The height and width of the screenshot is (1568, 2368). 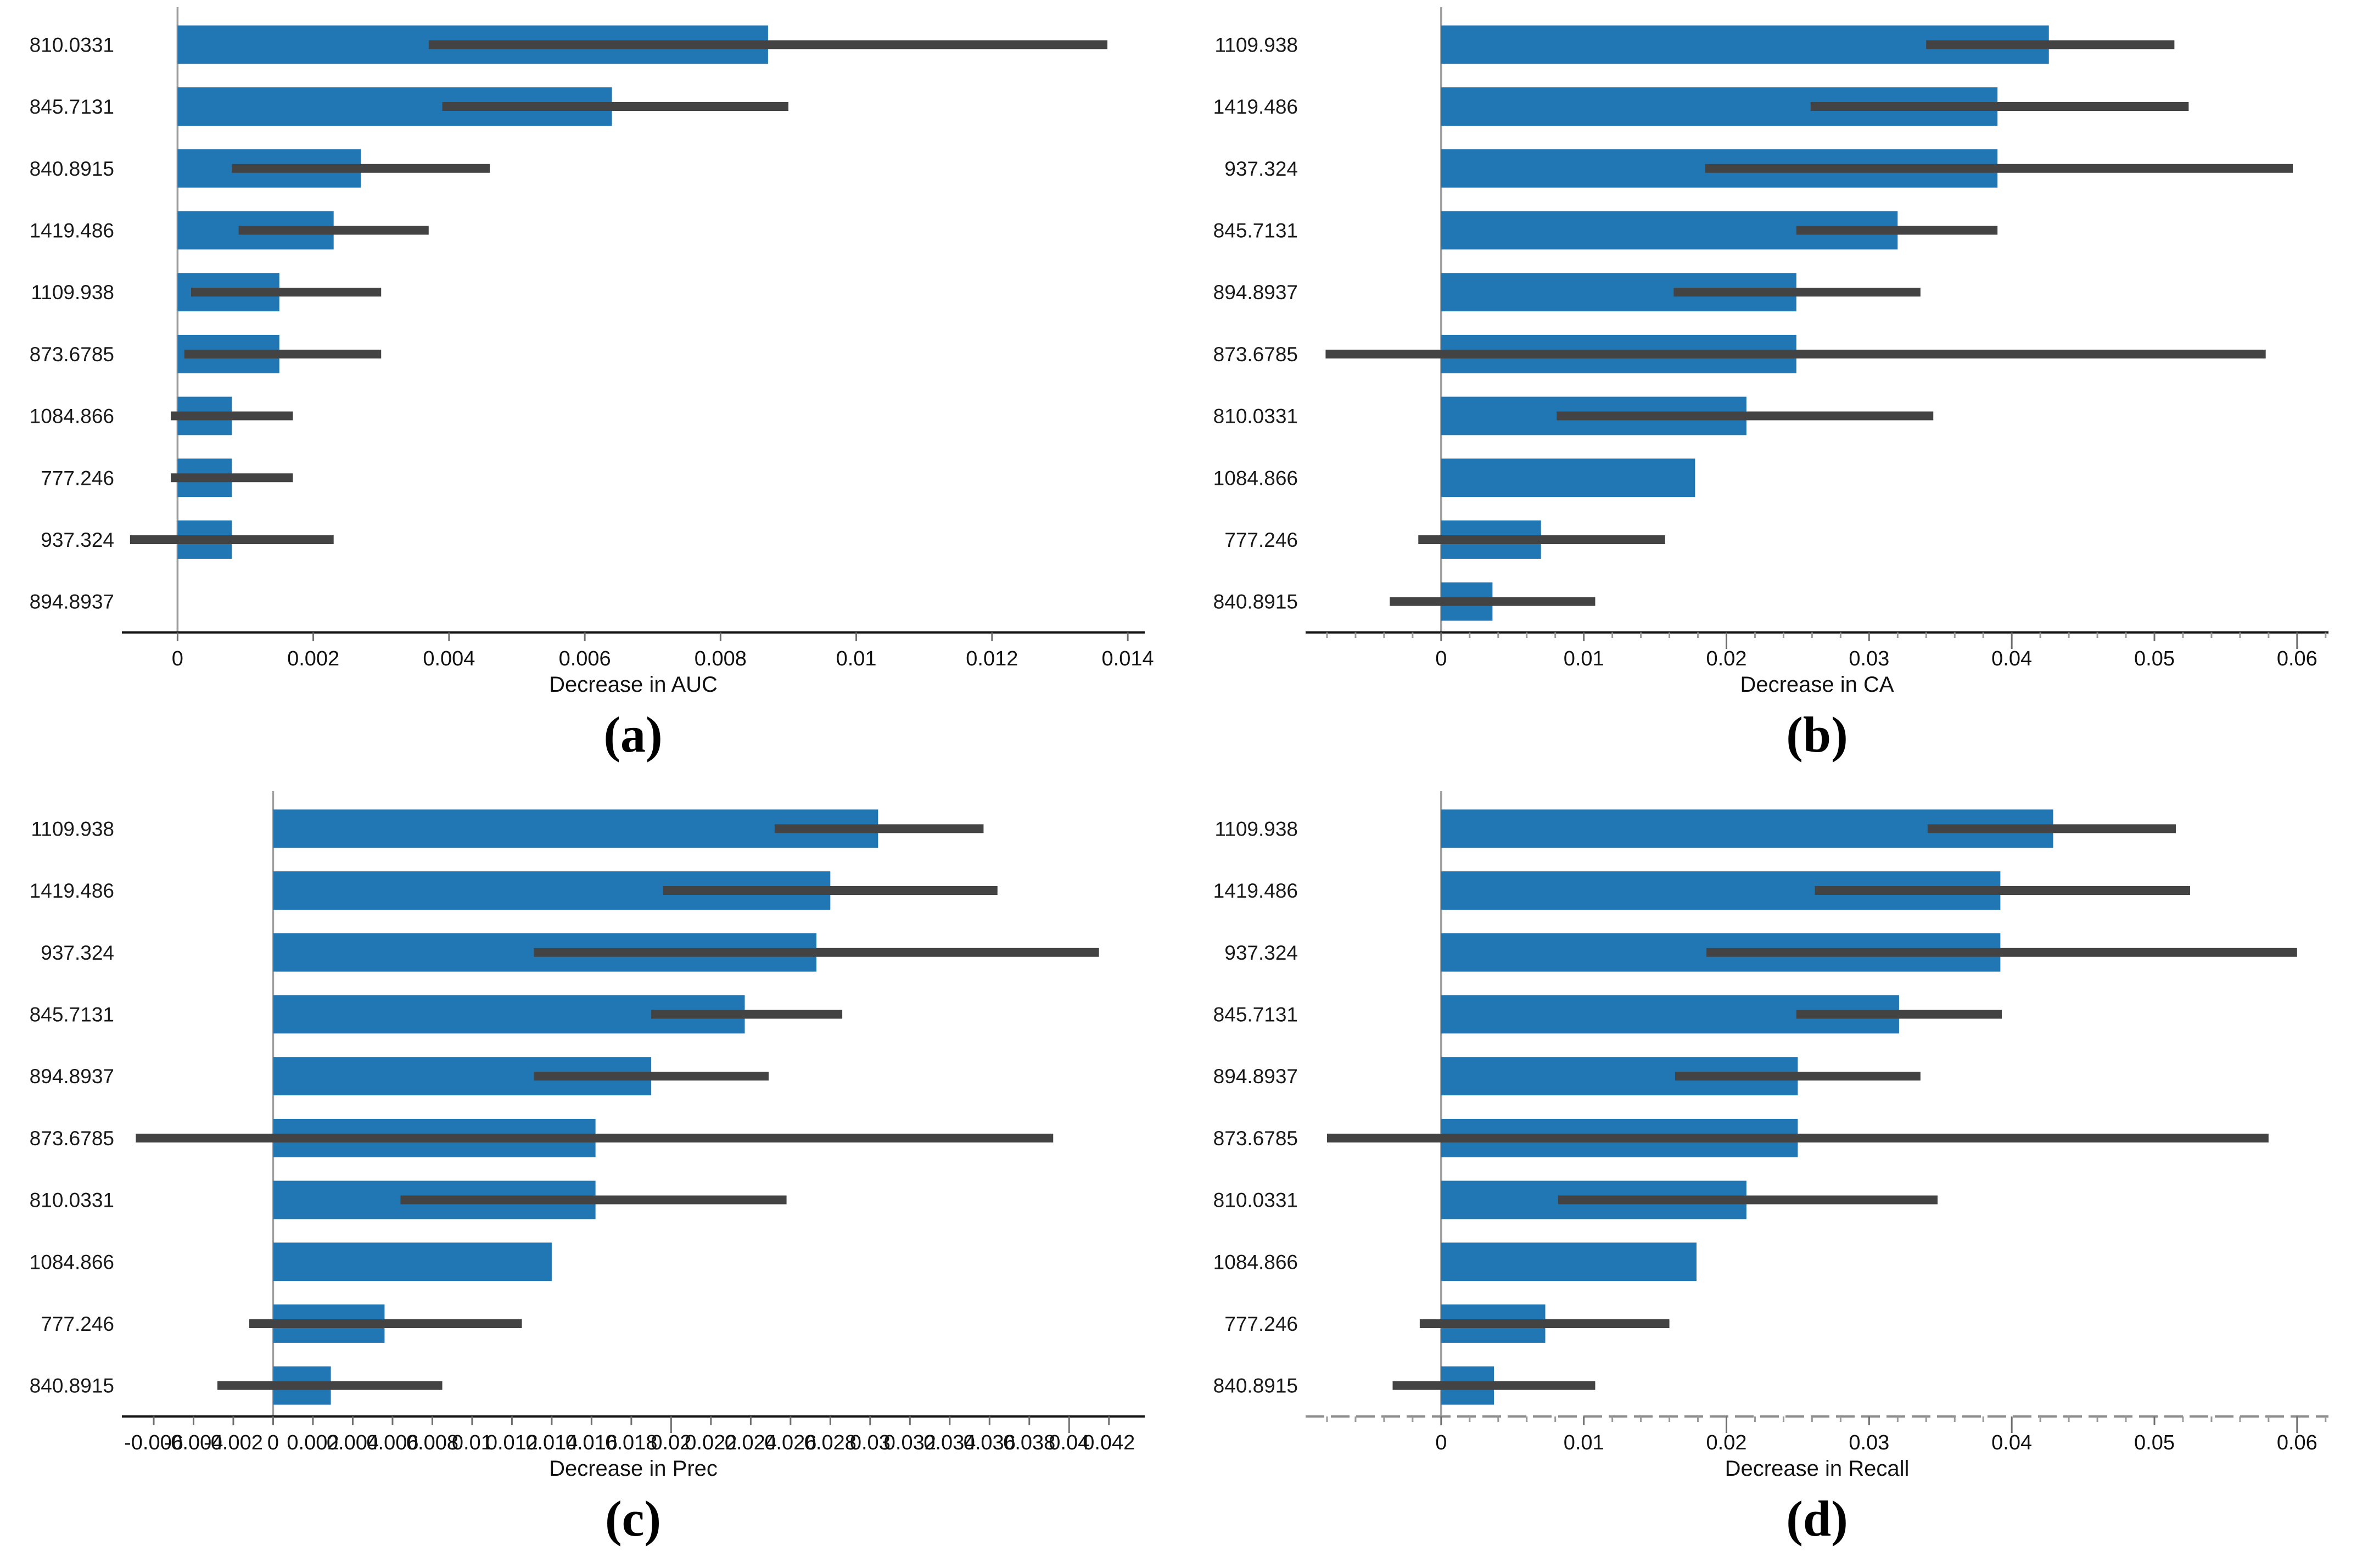 I want to click on x-tick-label: -0.004, so click(x=193, y=1442).